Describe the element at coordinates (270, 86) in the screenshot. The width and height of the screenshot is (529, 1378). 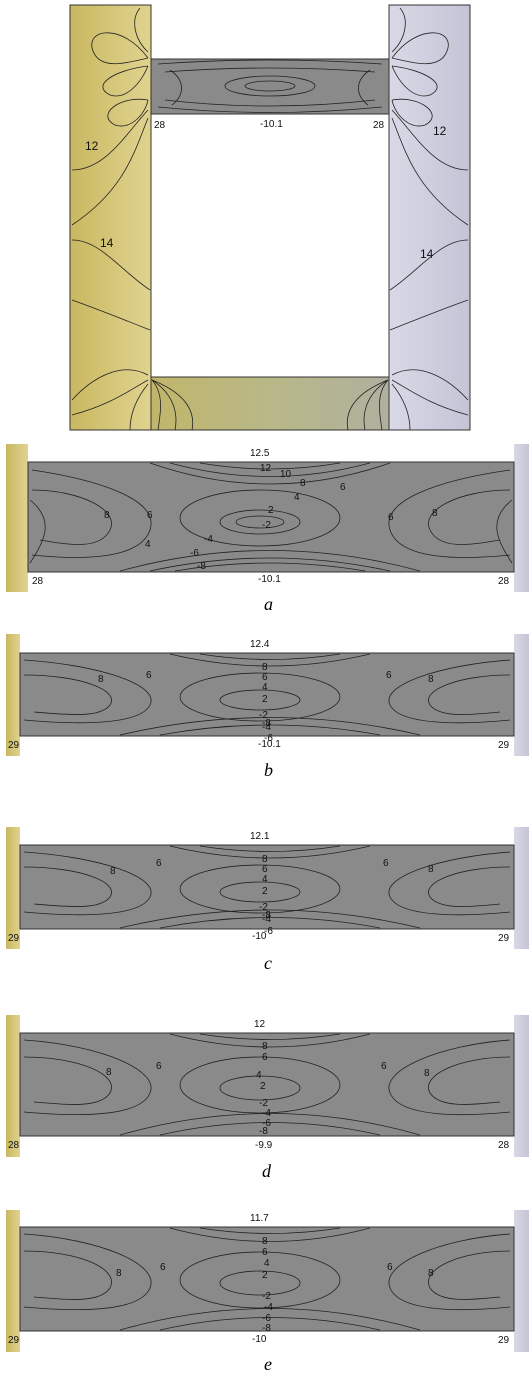
I see `top-beam-contours` at that location.